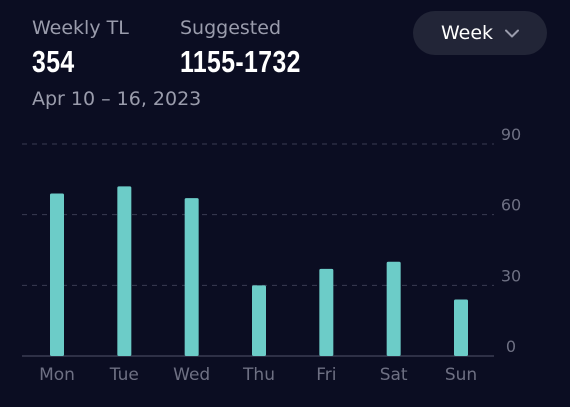 Image resolution: width=570 pixels, height=407 pixels. I want to click on x-label-fri: Fri, so click(326, 375).